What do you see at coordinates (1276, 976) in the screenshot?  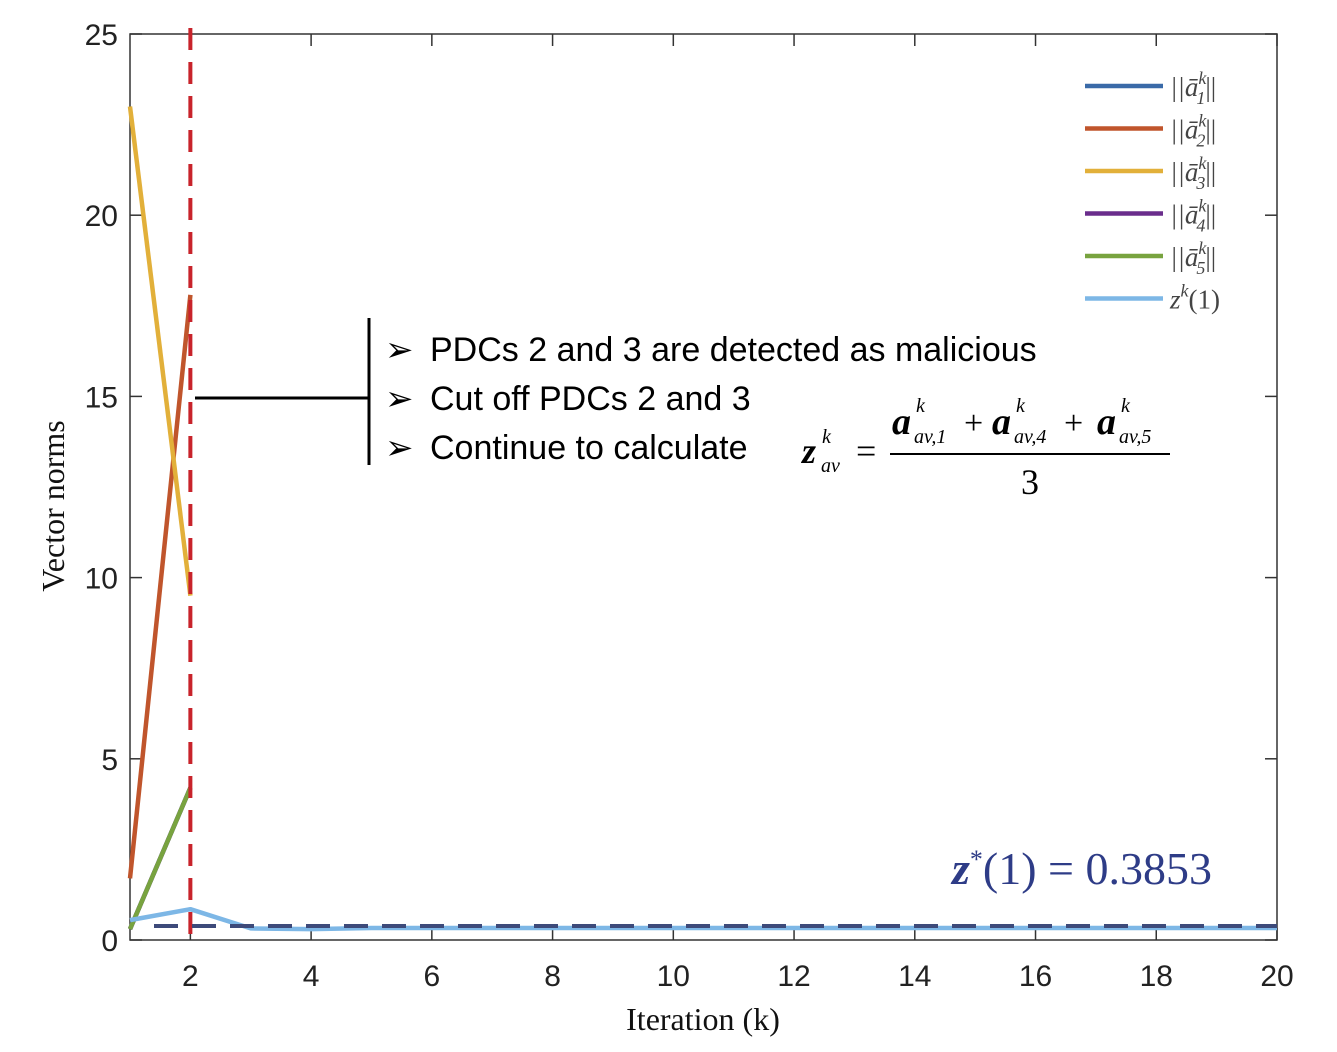 I see `x-tick-label: 20` at bounding box center [1276, 976].